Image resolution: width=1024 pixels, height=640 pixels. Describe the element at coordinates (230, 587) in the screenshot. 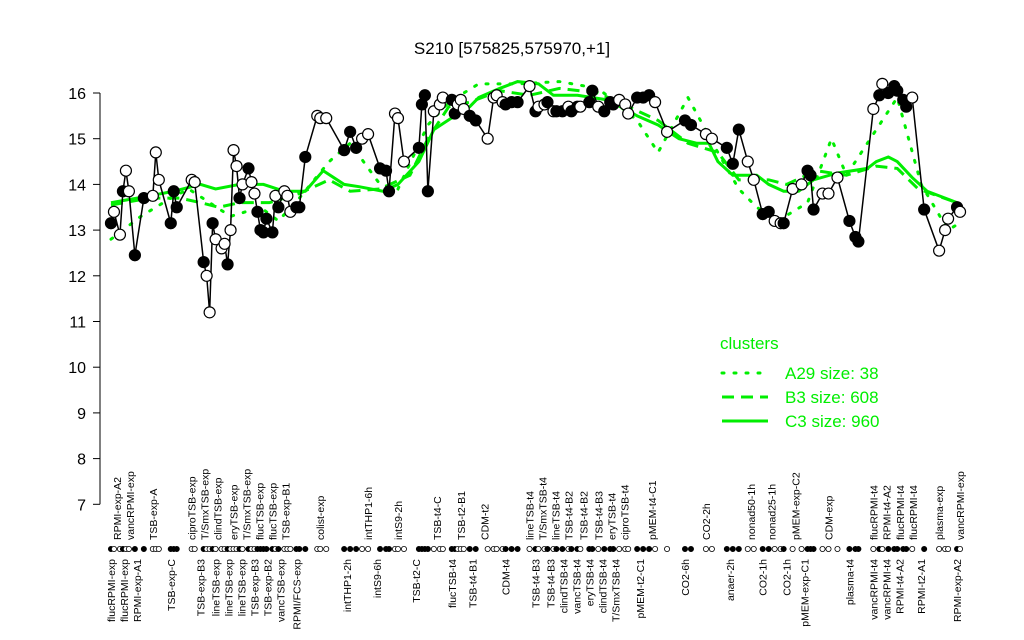

I see `sample-label-bottom: lineTSB-exp` at that location.